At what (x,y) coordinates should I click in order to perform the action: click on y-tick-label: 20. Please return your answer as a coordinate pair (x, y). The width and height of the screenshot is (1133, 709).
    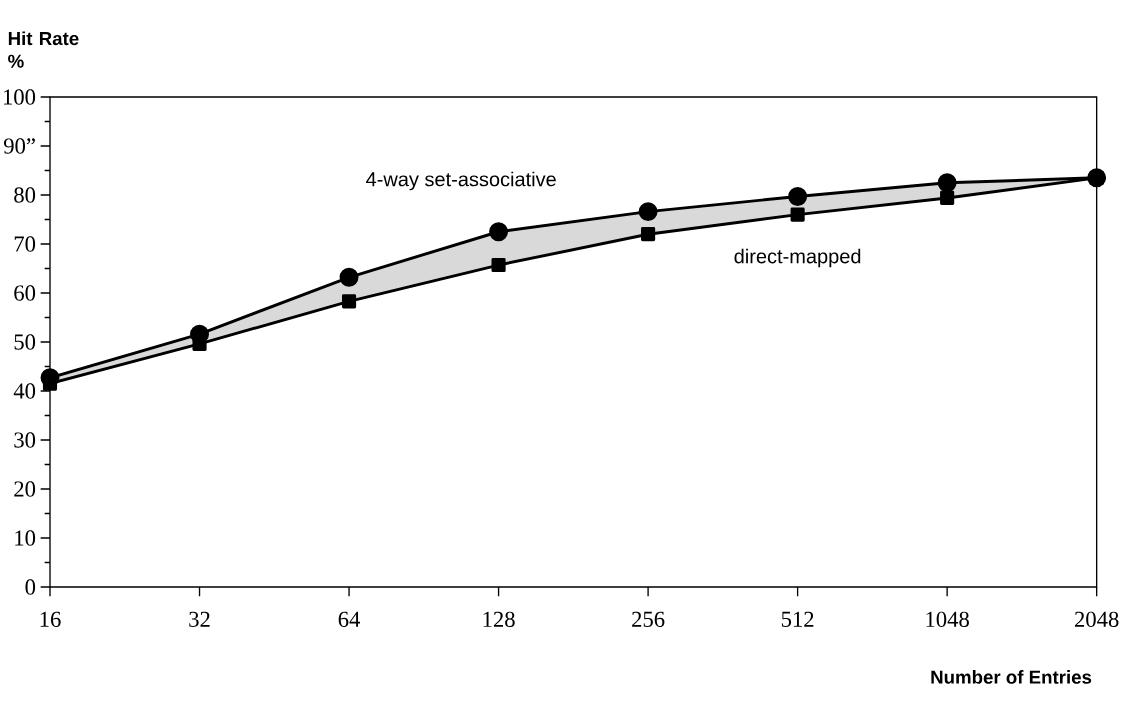
    Looking at the image, I should click on (25, 489).